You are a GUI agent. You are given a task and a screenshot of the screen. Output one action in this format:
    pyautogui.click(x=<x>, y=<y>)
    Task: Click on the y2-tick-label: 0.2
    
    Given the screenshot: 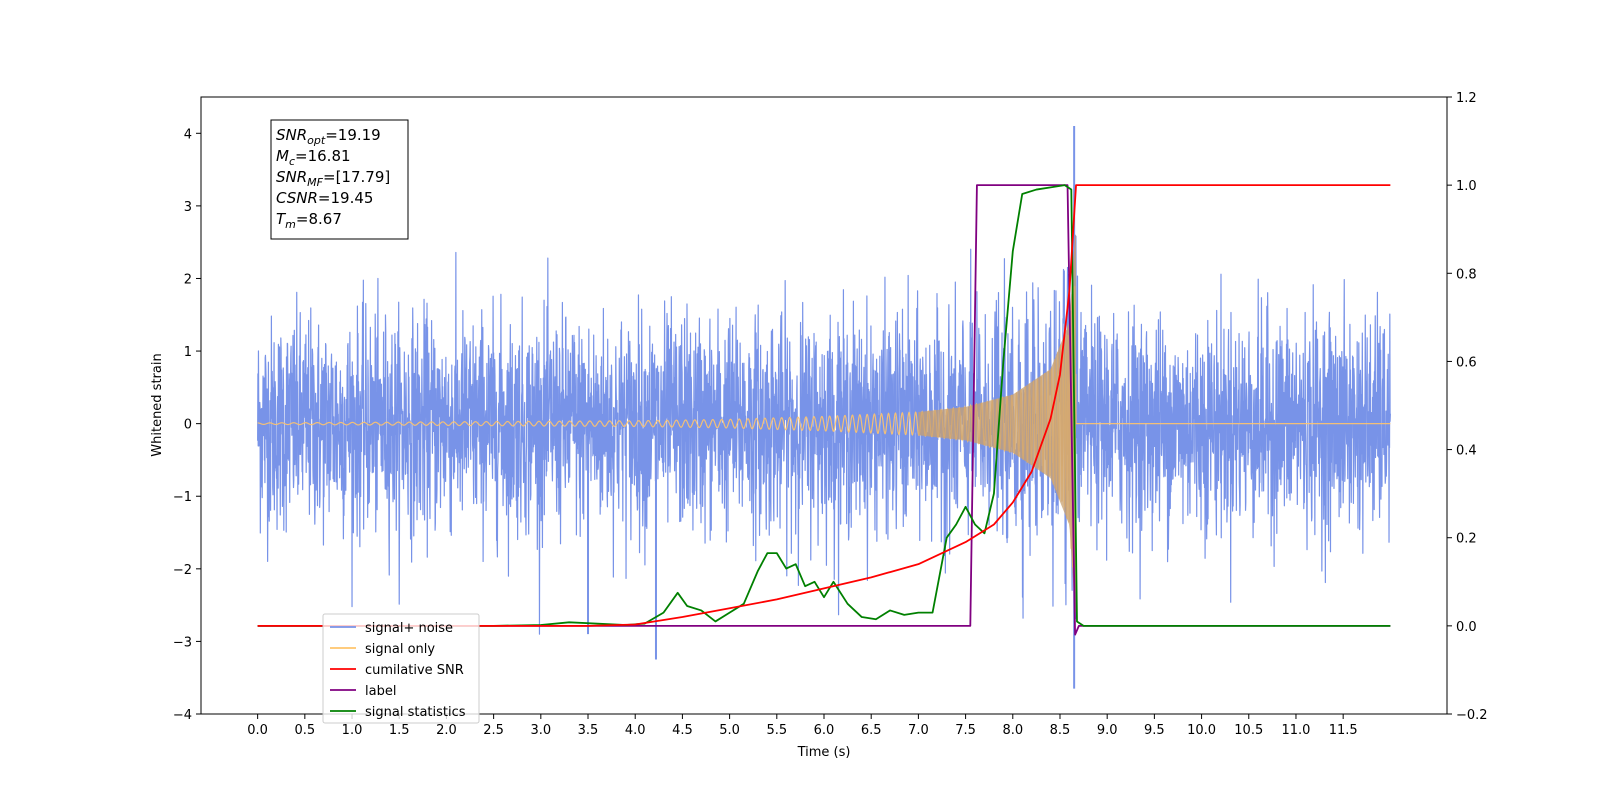 What is the action you would take?
    pyautogui.click(x=1466, y=539)
    